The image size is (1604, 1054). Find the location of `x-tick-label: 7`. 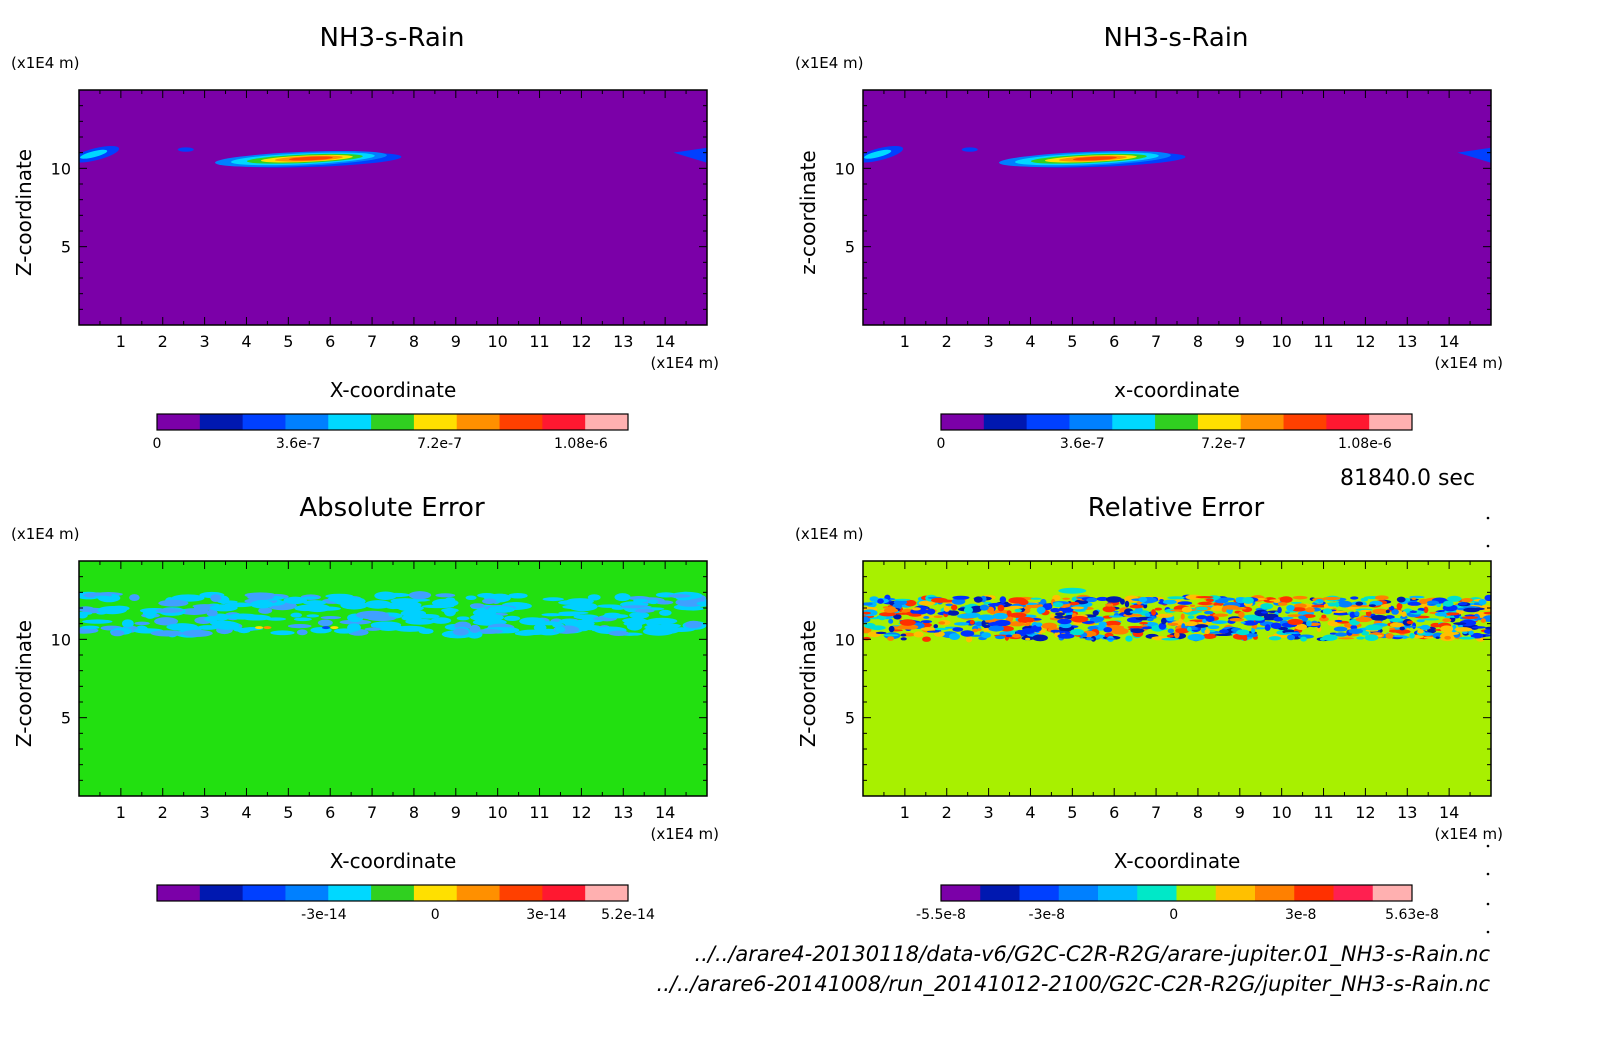

x-tick-label: 7 is located at coordinates (1156, 812).